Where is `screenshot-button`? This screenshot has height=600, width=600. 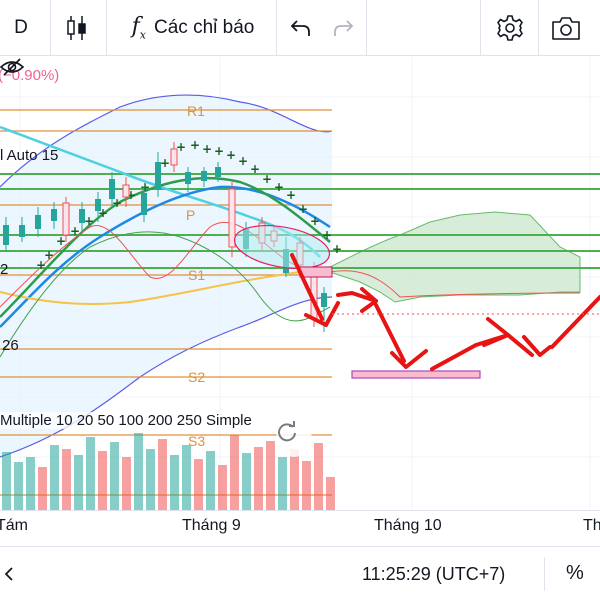
screenshot-button is located at coordinates (566, 28).